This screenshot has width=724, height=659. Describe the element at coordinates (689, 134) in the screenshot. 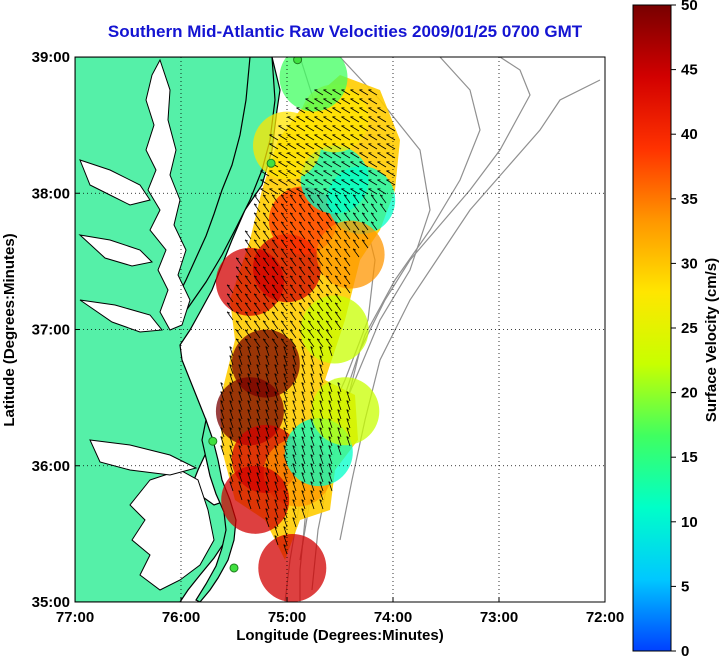

I see `colorbar-tick-label: 40` at that location.